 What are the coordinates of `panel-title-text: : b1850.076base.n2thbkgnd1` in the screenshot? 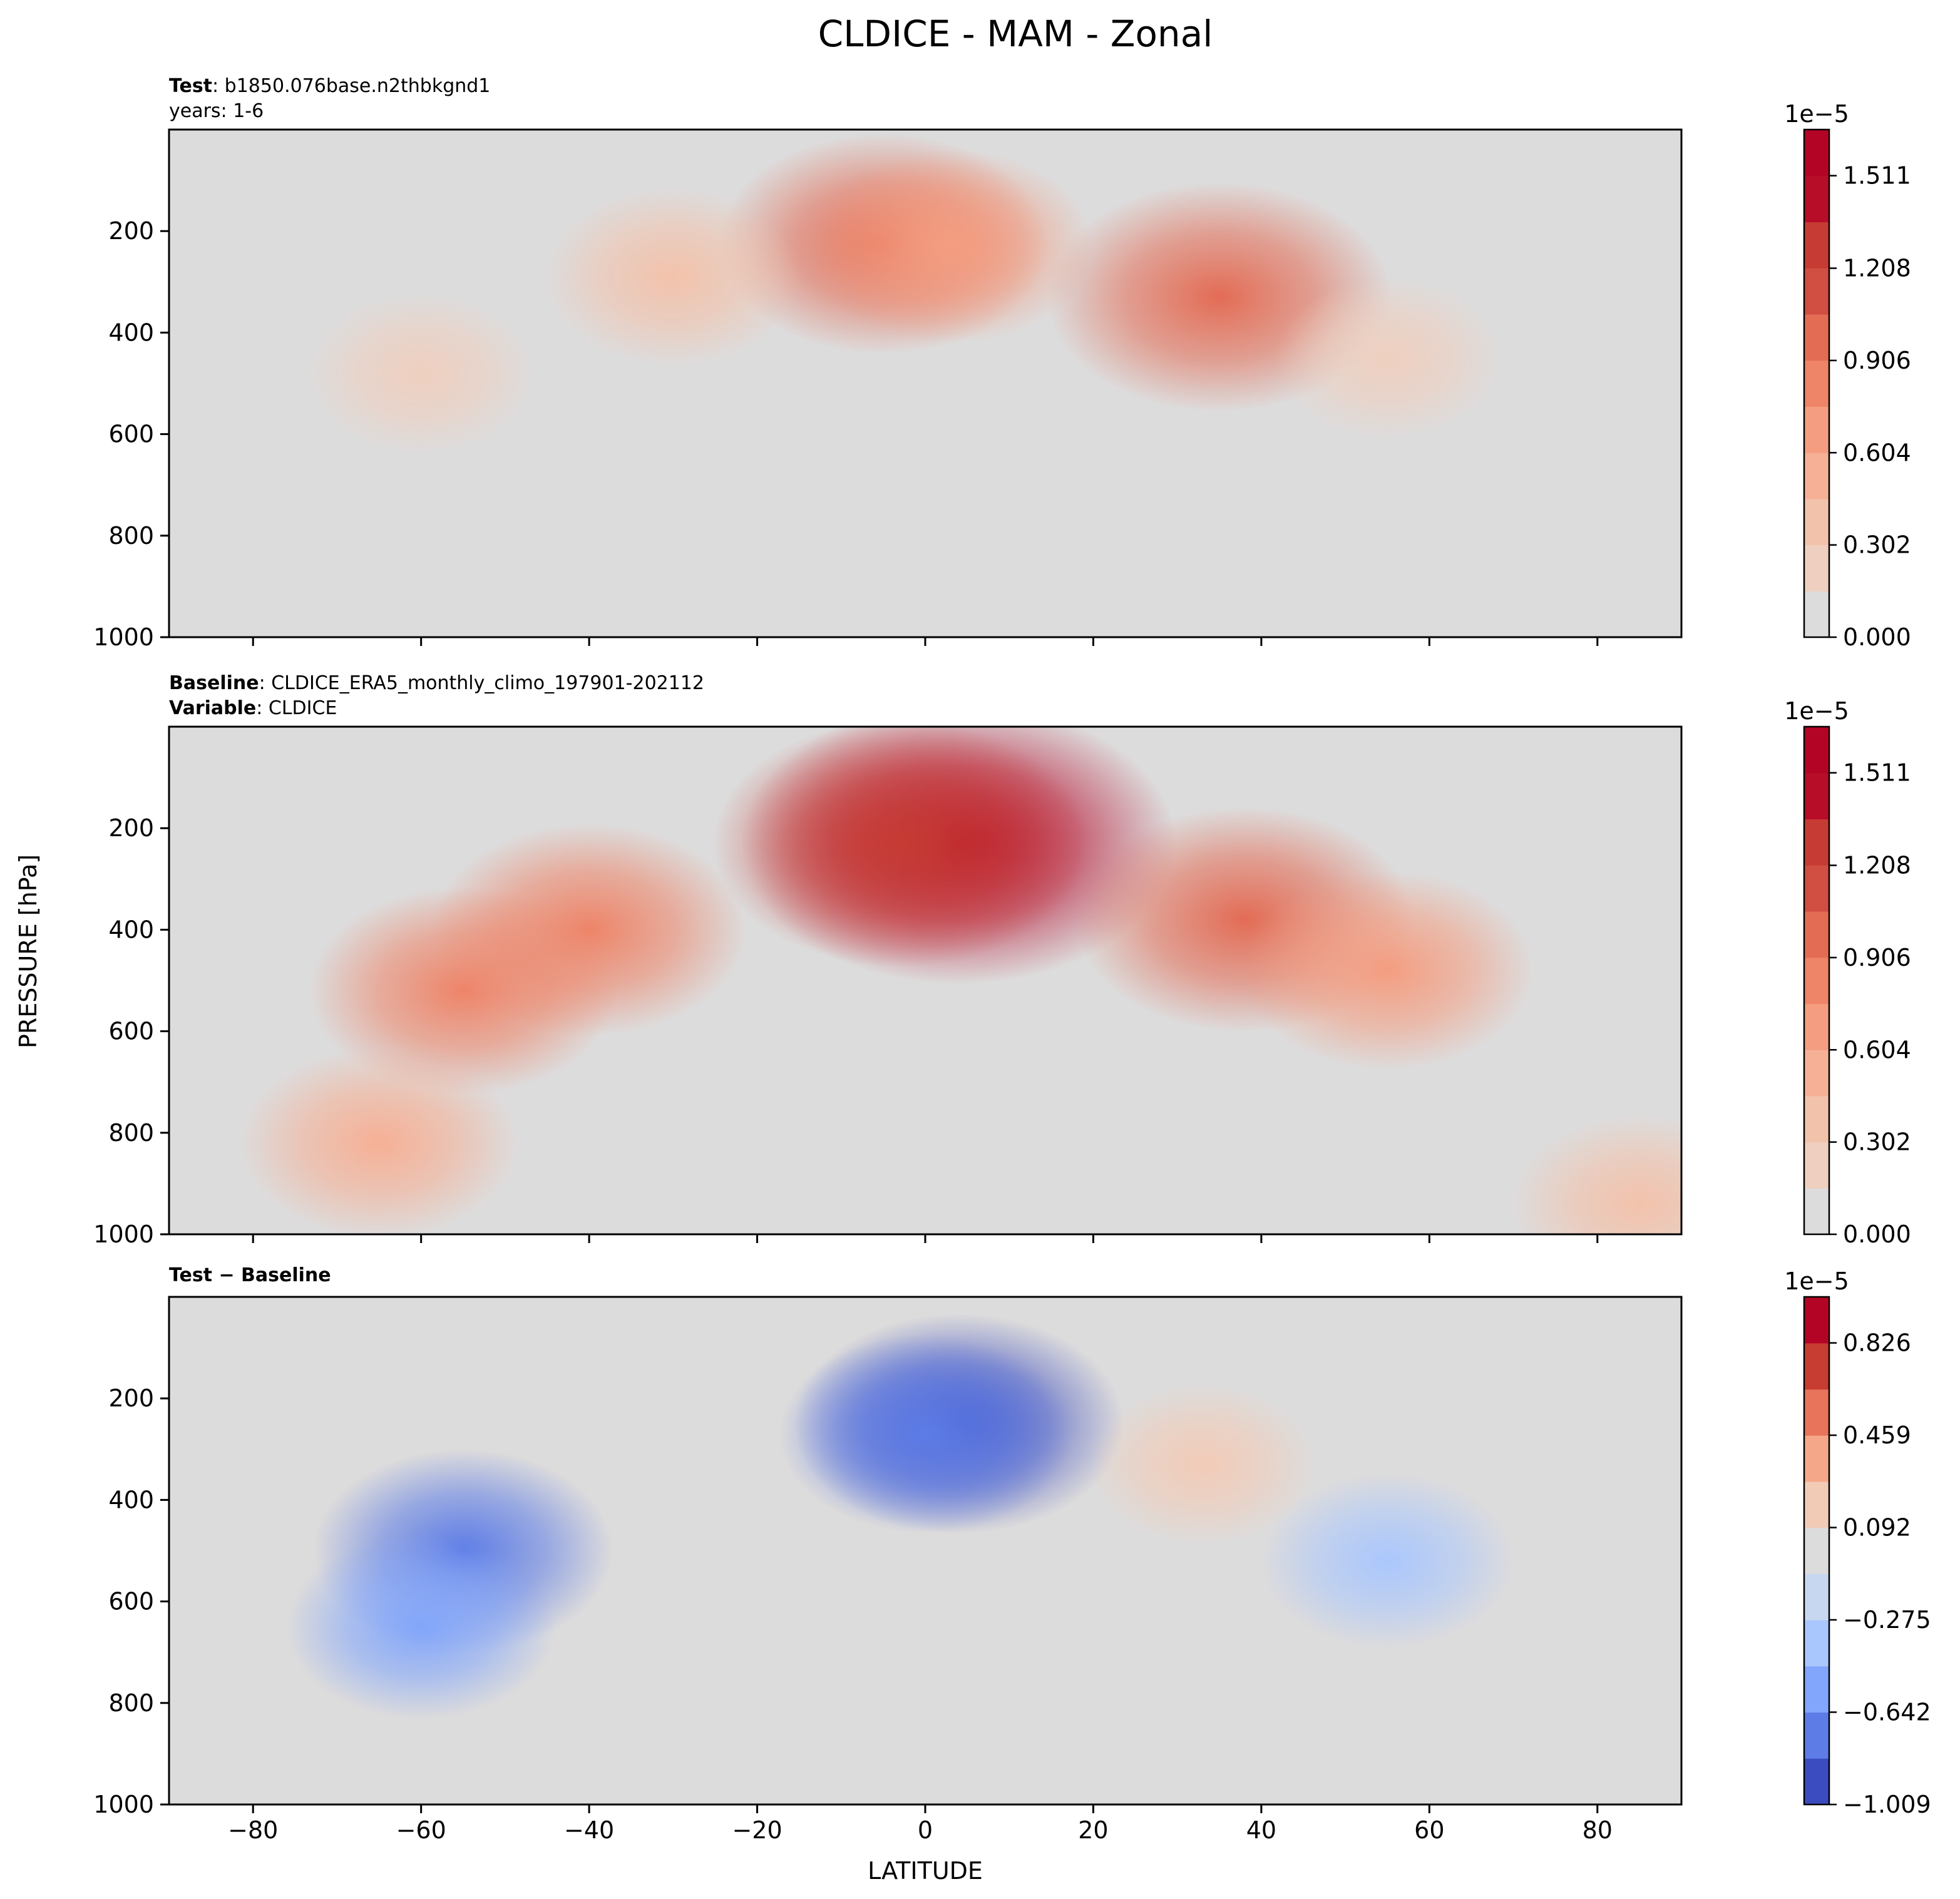 It's located at (351, 86).